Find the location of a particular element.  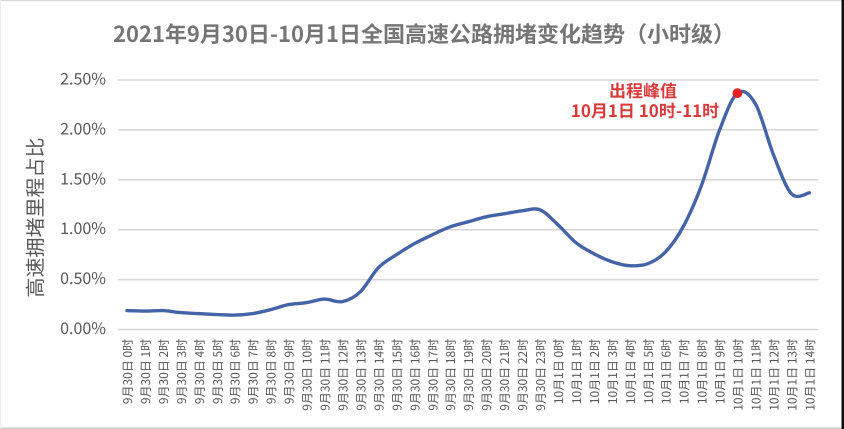

svg-text: 9月30日 15时 is located at coordinates (396, 375).